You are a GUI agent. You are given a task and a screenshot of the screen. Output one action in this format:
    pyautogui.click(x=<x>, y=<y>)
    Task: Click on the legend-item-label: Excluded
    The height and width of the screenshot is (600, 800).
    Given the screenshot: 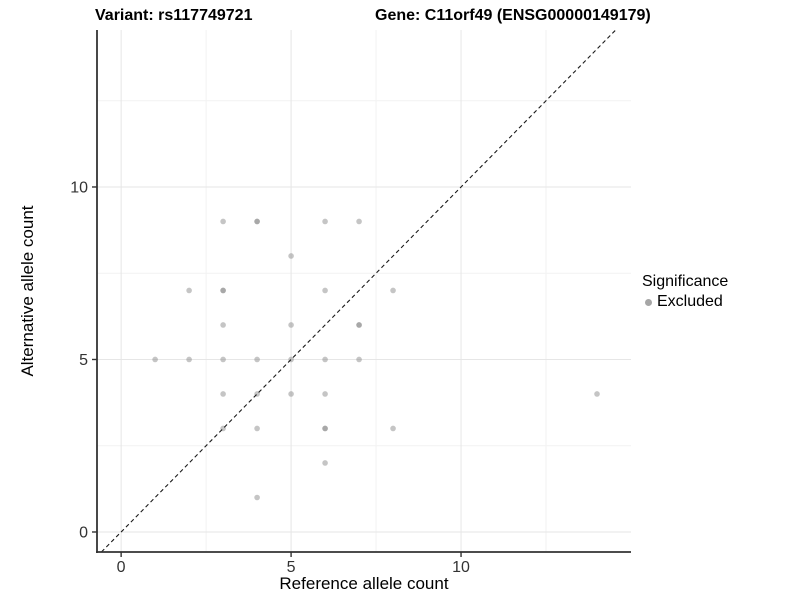 What is the action you would take?
    pyautogui.click(x=690, y=301)
    